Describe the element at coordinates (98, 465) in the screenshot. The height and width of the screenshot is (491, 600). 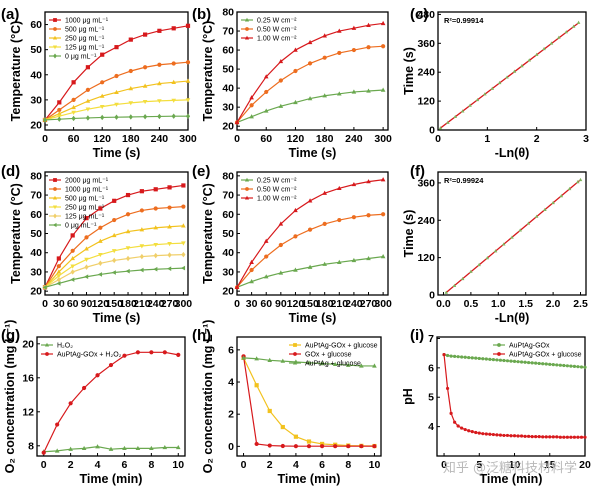
I see `x-tick-label: 4` at that location.